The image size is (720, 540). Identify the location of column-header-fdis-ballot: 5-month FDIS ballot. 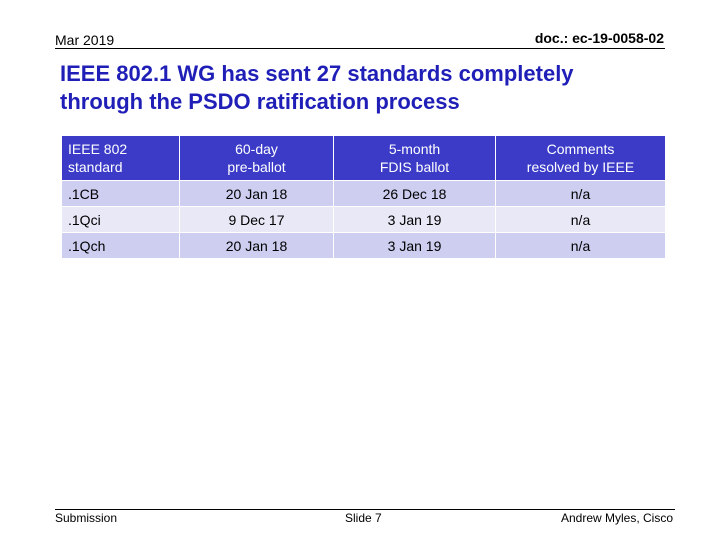
(414, 158).